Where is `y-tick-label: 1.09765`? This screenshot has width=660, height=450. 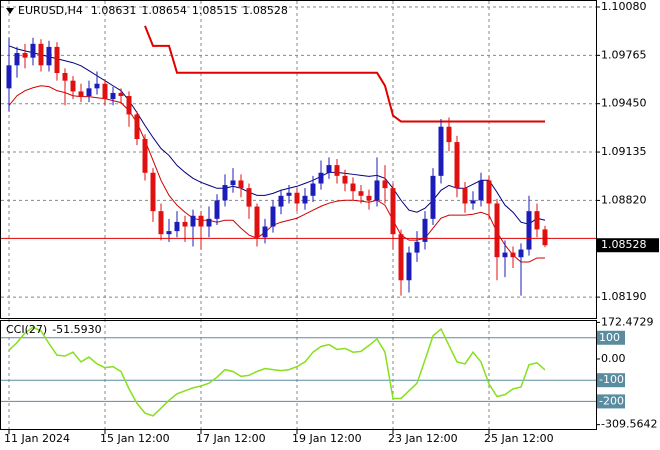
y-tick-label: 1.09765 is located at coordinates (624, 54).